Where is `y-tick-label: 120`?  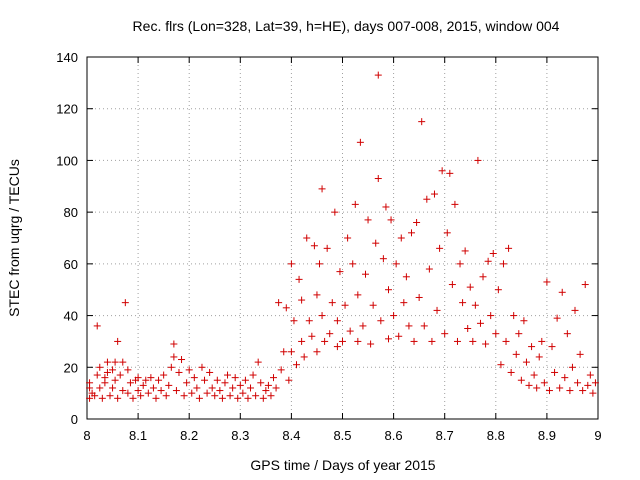
y-tick-label: 120 is located at coordinates (67, 109).